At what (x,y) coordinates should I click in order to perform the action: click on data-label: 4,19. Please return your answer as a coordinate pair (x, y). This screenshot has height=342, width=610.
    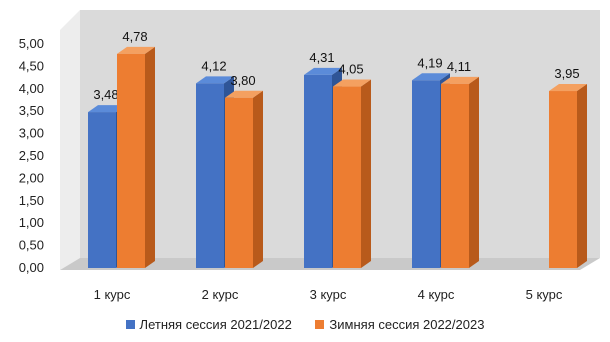
    Looking at the image, I should click on (429, 62).